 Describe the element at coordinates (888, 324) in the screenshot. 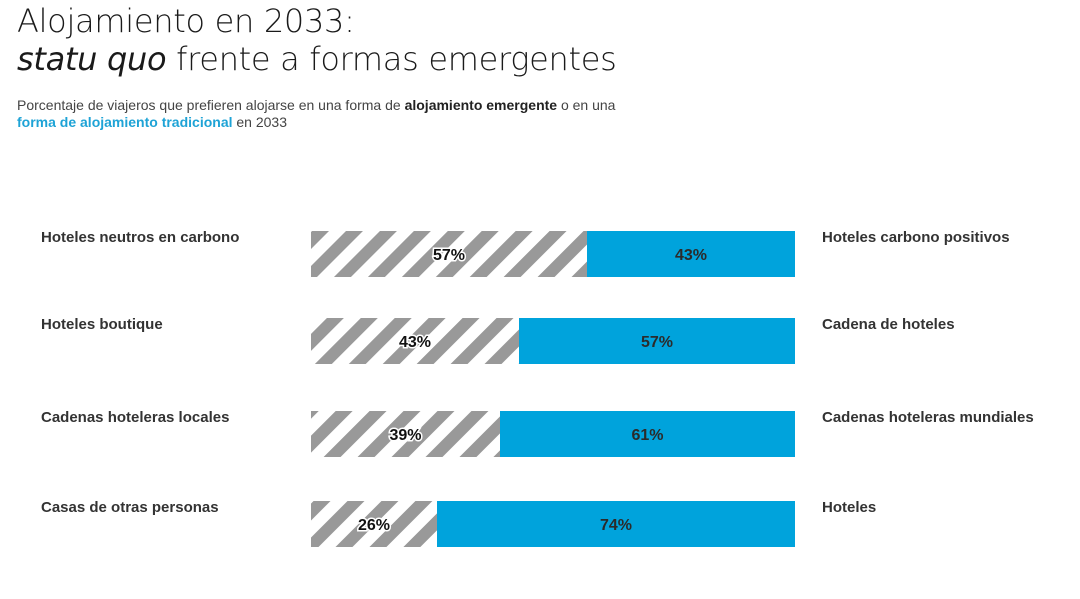

I see `category-right-label-1: Cadena de hoteles` at that location.